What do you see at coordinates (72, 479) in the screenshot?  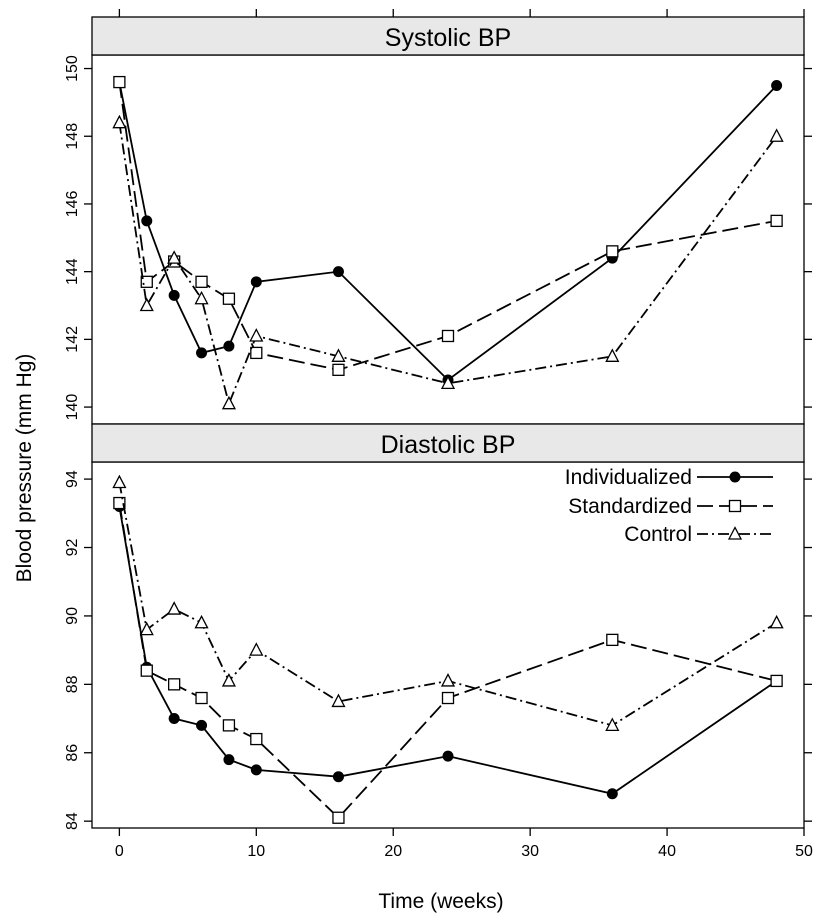 I see `y-tick-label: 94` at bounding box center [72, 479].